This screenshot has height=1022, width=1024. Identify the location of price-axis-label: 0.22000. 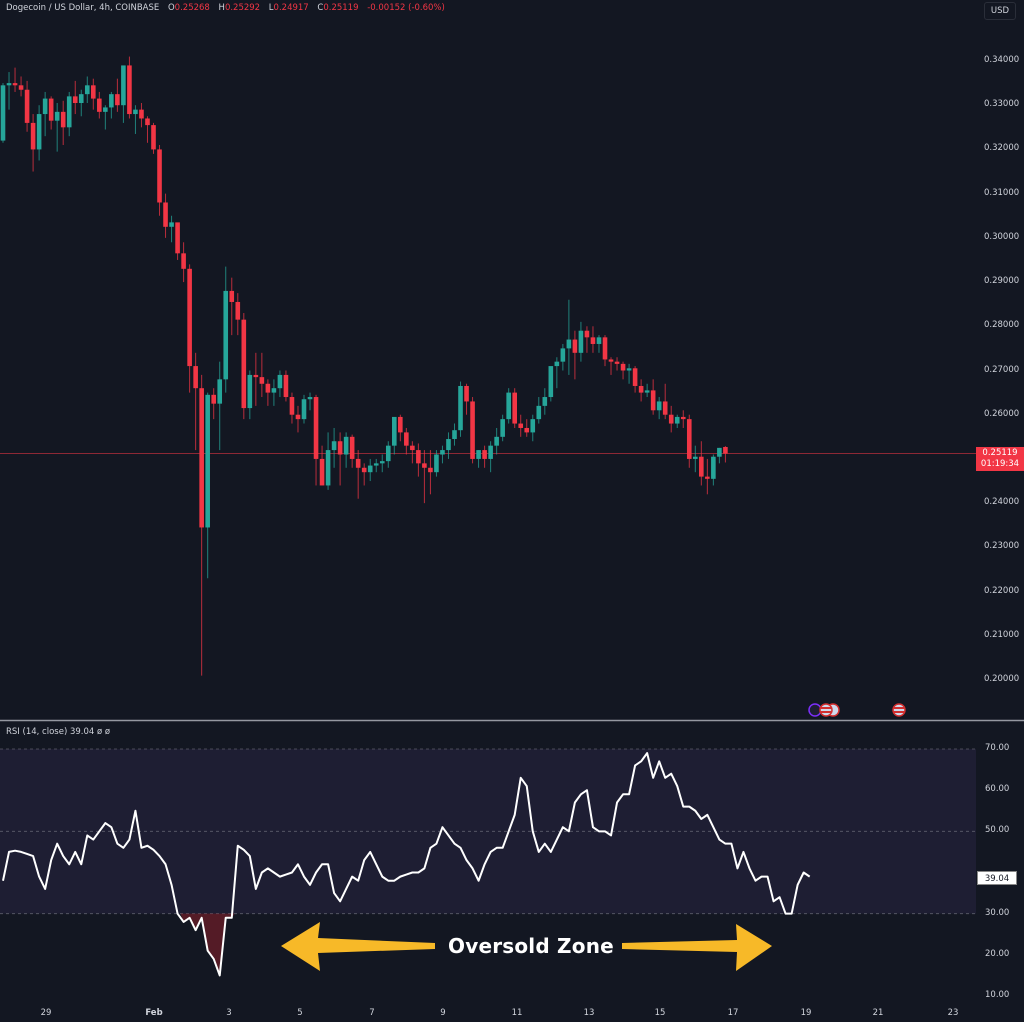
(1002, 590).